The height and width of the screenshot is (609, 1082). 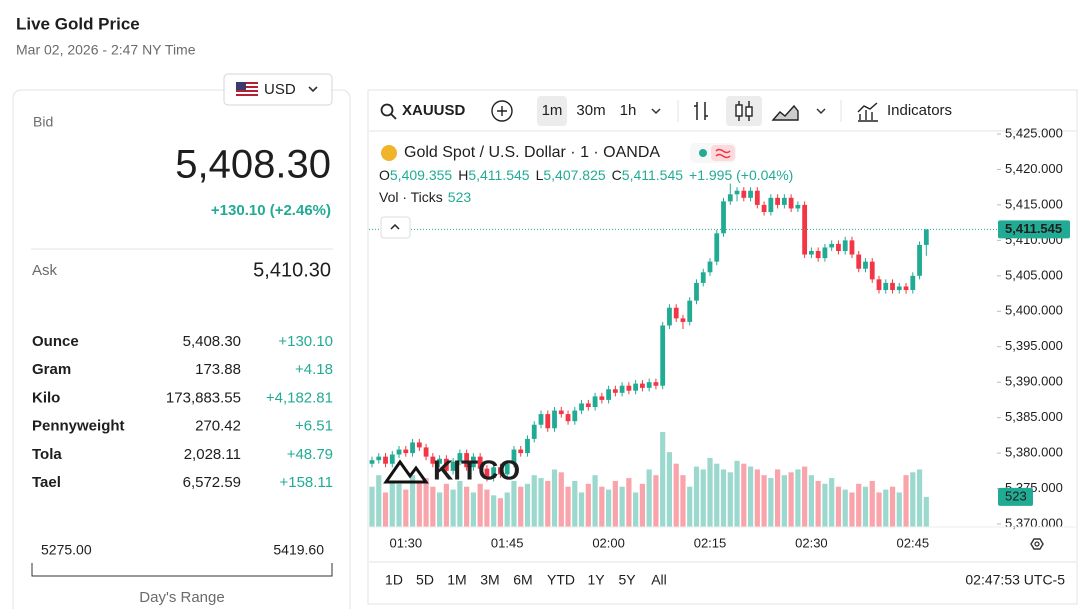 I want to click on range-button: 1M, so click(x=456, y=580).